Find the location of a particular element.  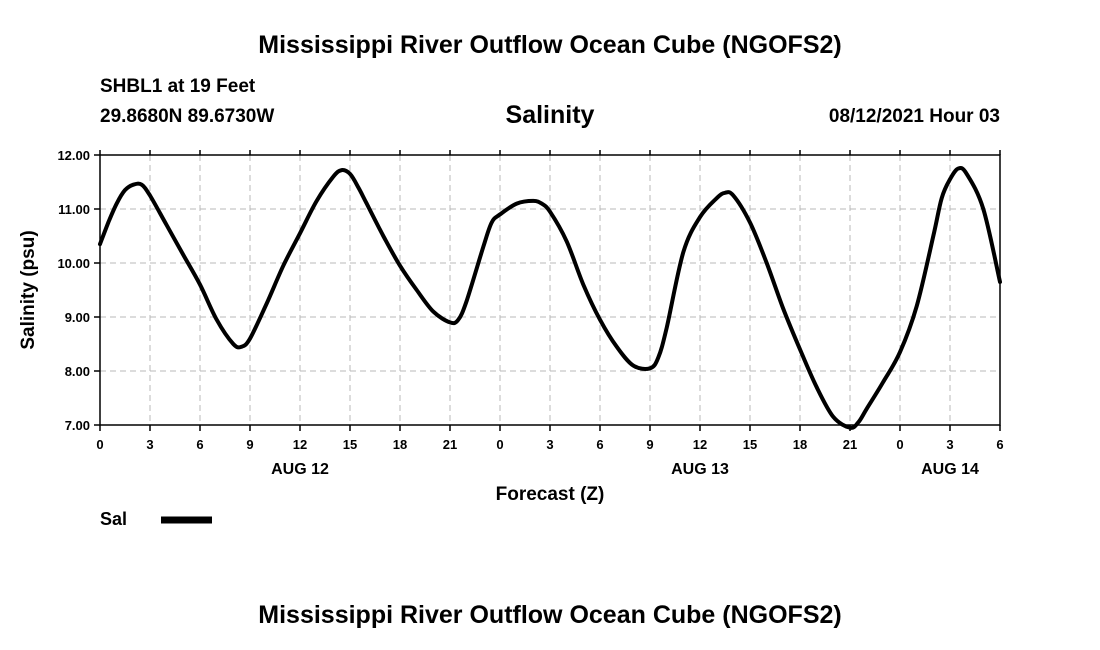

y-tick-label: 9.00 is located at coordinates (77, 317).